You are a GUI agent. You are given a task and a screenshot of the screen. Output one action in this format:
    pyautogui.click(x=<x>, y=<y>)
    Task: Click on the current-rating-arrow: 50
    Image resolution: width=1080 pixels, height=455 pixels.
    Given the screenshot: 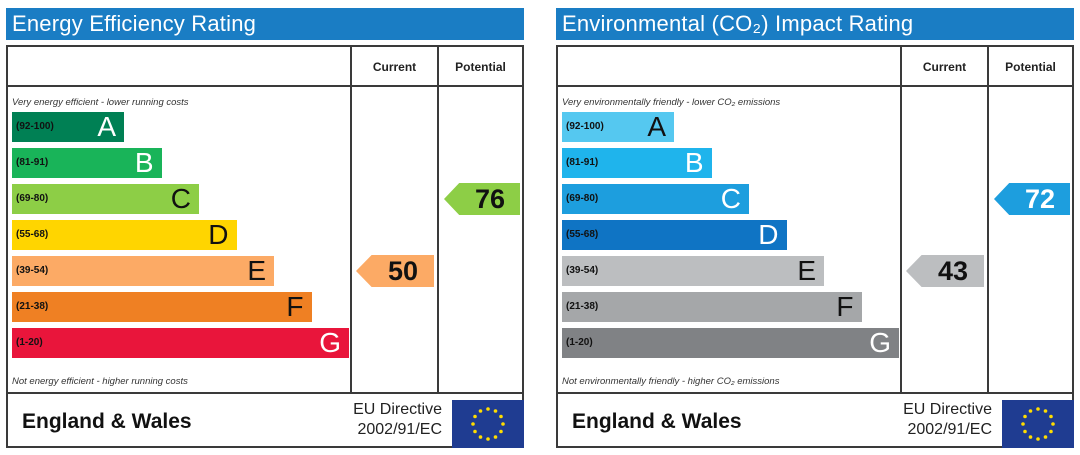 What is the action you would take?
    pyautogui.click(x=395, y=271)
    